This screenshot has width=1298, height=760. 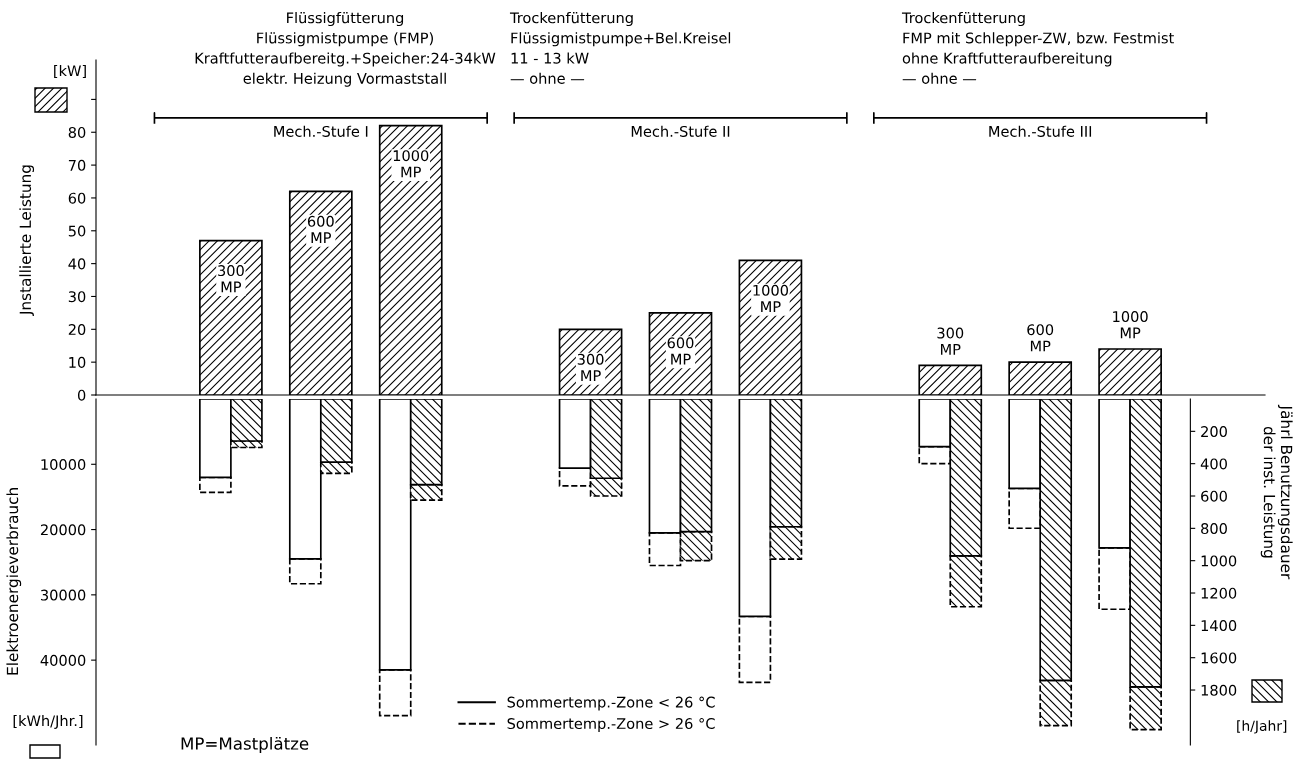 I want to click on y-tick-label: 0, so click(x=81, y=395).